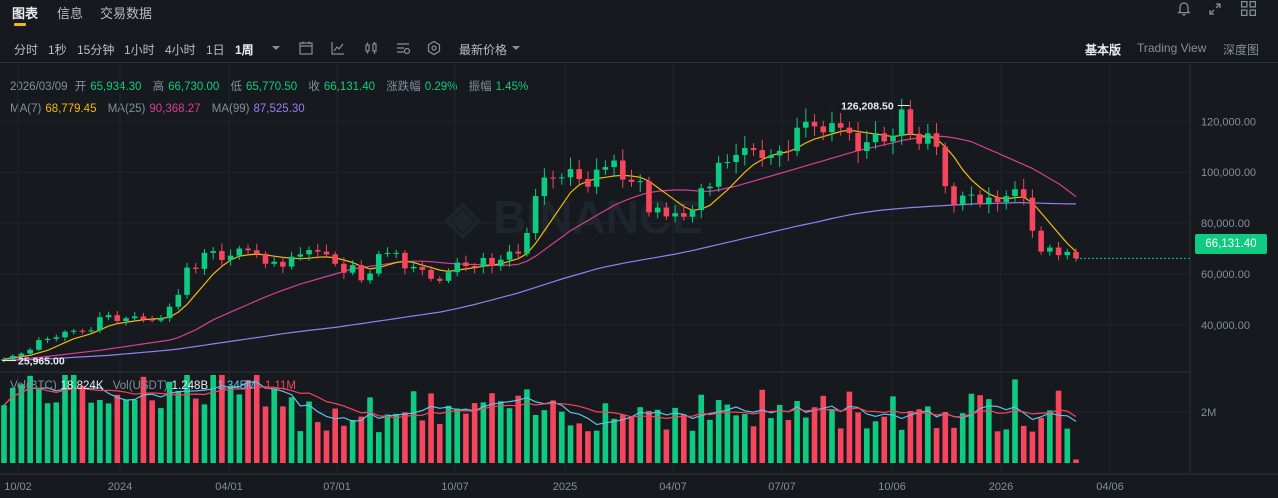  What do you see at coordinates (1225, 275) in the screenshot?
I see `y-tick-label: 60,000.00` at bounding box center [1225, 275].